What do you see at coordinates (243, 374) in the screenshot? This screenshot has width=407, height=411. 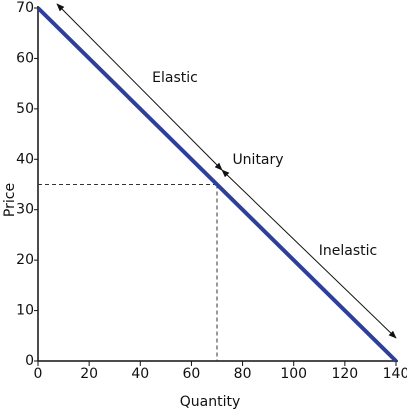 I see `x-tick-label: 80` at bounding box center [243, 374].